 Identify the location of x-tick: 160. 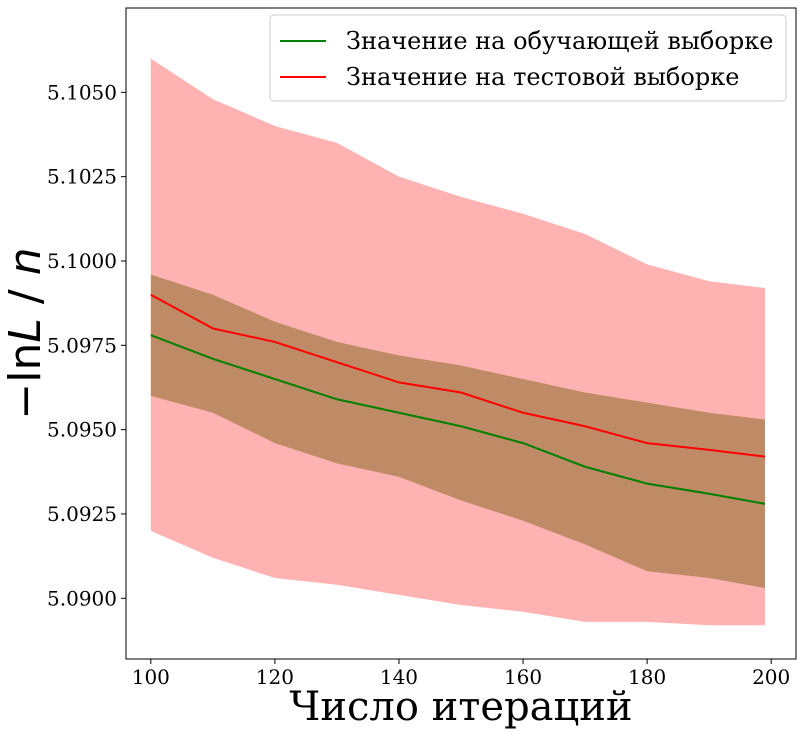
(523, 674).